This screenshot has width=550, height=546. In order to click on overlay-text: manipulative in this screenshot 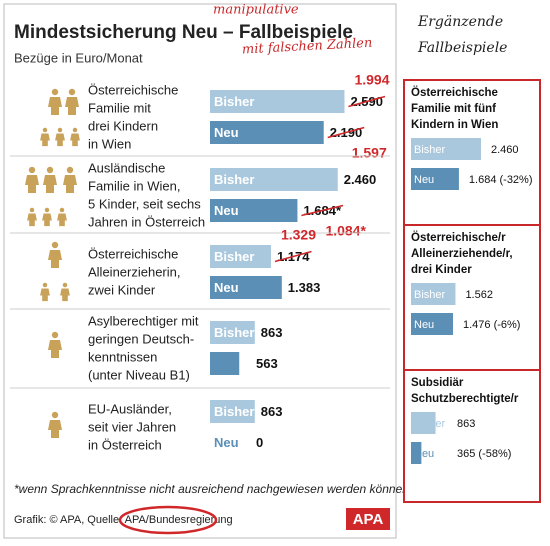, I will do `click(256, 10)`.